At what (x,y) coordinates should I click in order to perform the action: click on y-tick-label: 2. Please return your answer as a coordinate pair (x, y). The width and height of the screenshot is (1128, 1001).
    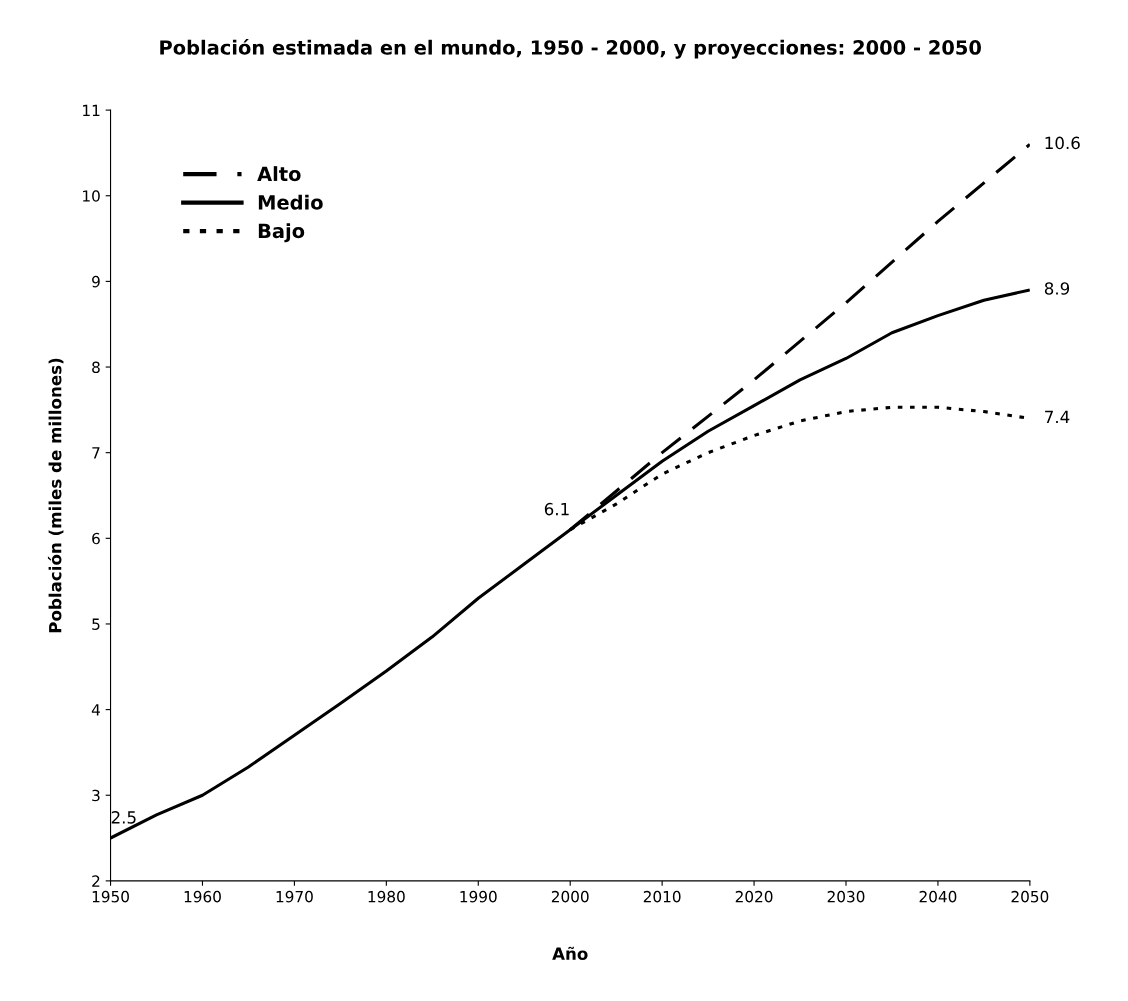
    Looking at the image, I should click on (96, 881).